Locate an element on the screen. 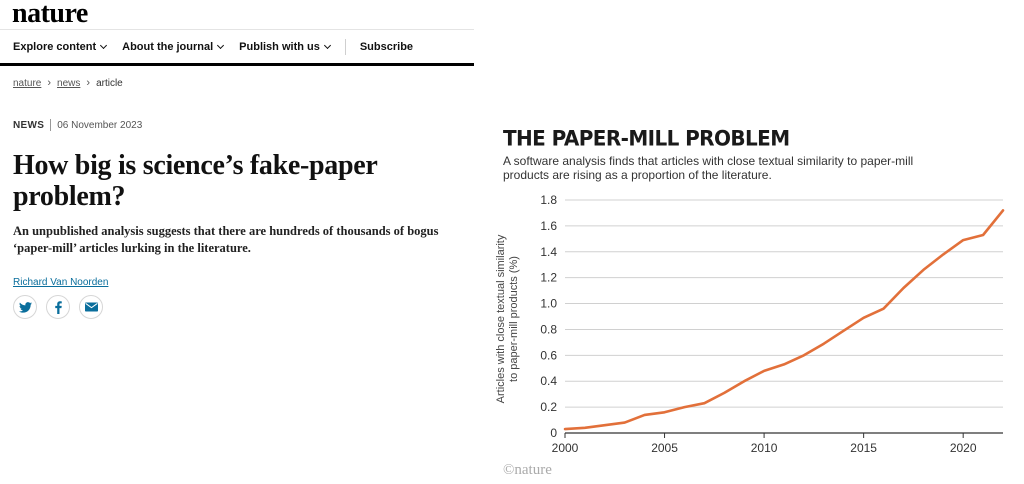 Image resolution: width=1024 pixels, height=484 pixels. breadcrumb-news: news is located at coordinates (69, 83).